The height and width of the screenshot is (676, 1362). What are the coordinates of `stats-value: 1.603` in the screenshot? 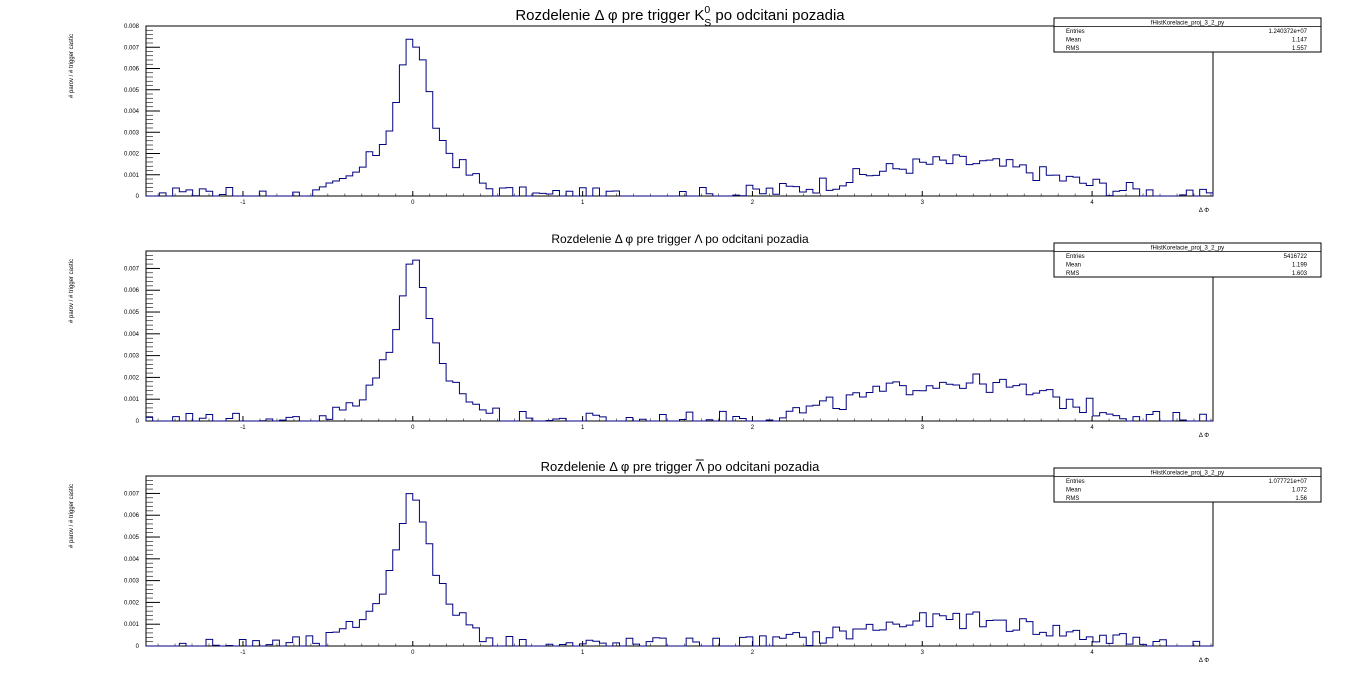 It's located at (1300, 274).